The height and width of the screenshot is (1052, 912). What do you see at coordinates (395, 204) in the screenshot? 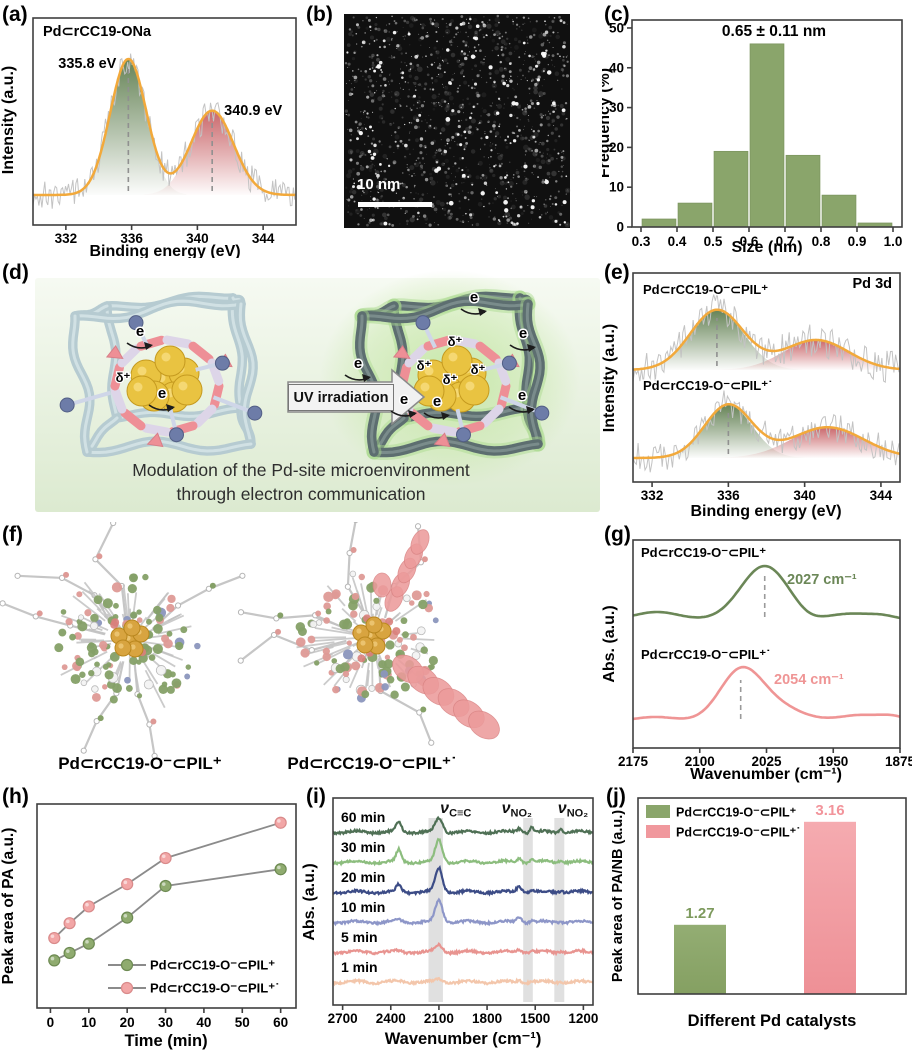
I see `scalebar` at bounding box center [395, 204].